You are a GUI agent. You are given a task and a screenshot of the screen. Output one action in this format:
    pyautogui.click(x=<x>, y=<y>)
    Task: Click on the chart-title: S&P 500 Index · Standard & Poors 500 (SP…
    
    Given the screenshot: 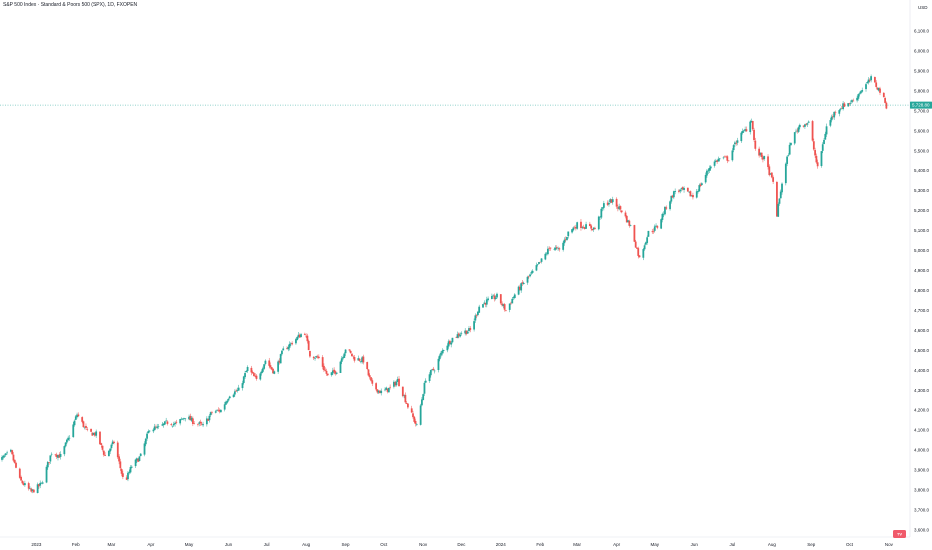 What is the action you would take?
    pyautogui.click(x=70, y=5)
    